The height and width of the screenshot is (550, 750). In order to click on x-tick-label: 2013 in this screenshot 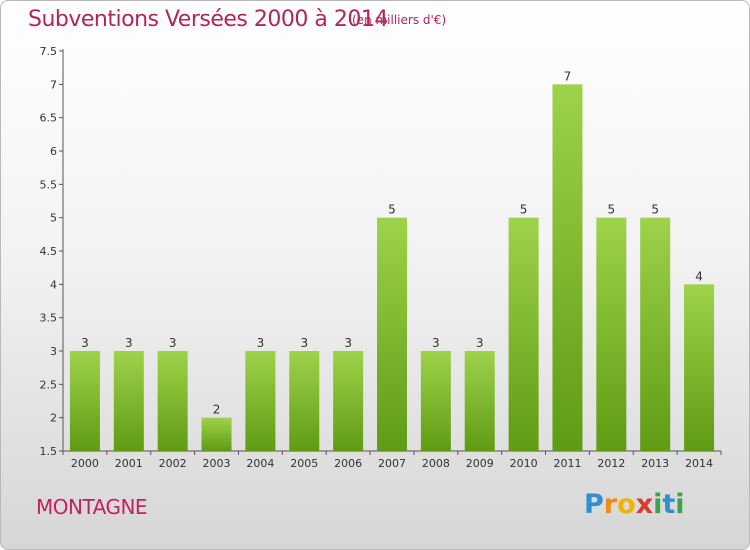, I will do `click(655, 463)`.